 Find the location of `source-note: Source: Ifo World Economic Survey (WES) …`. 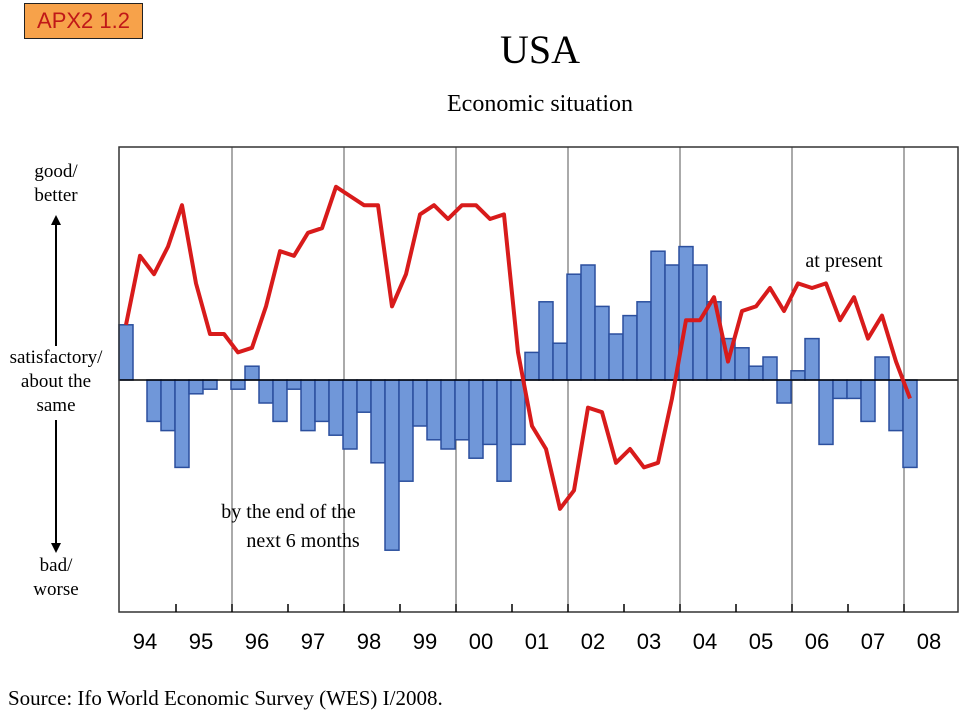

source-note: Source: Ifo World Economic Survey (WES) … is located at coordinates (225, 698).